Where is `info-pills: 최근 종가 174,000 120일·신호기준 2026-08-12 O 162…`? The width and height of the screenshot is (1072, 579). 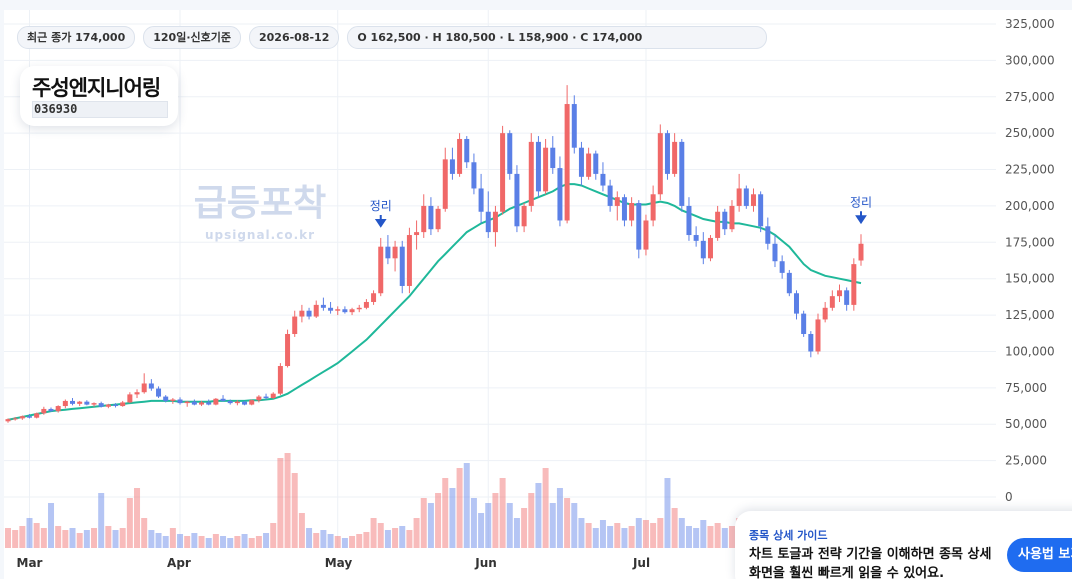 info-pills: 최근 종가 174,000 120일·신호기준 2026-08-12 O 162… is located at coordinates (392, 37).